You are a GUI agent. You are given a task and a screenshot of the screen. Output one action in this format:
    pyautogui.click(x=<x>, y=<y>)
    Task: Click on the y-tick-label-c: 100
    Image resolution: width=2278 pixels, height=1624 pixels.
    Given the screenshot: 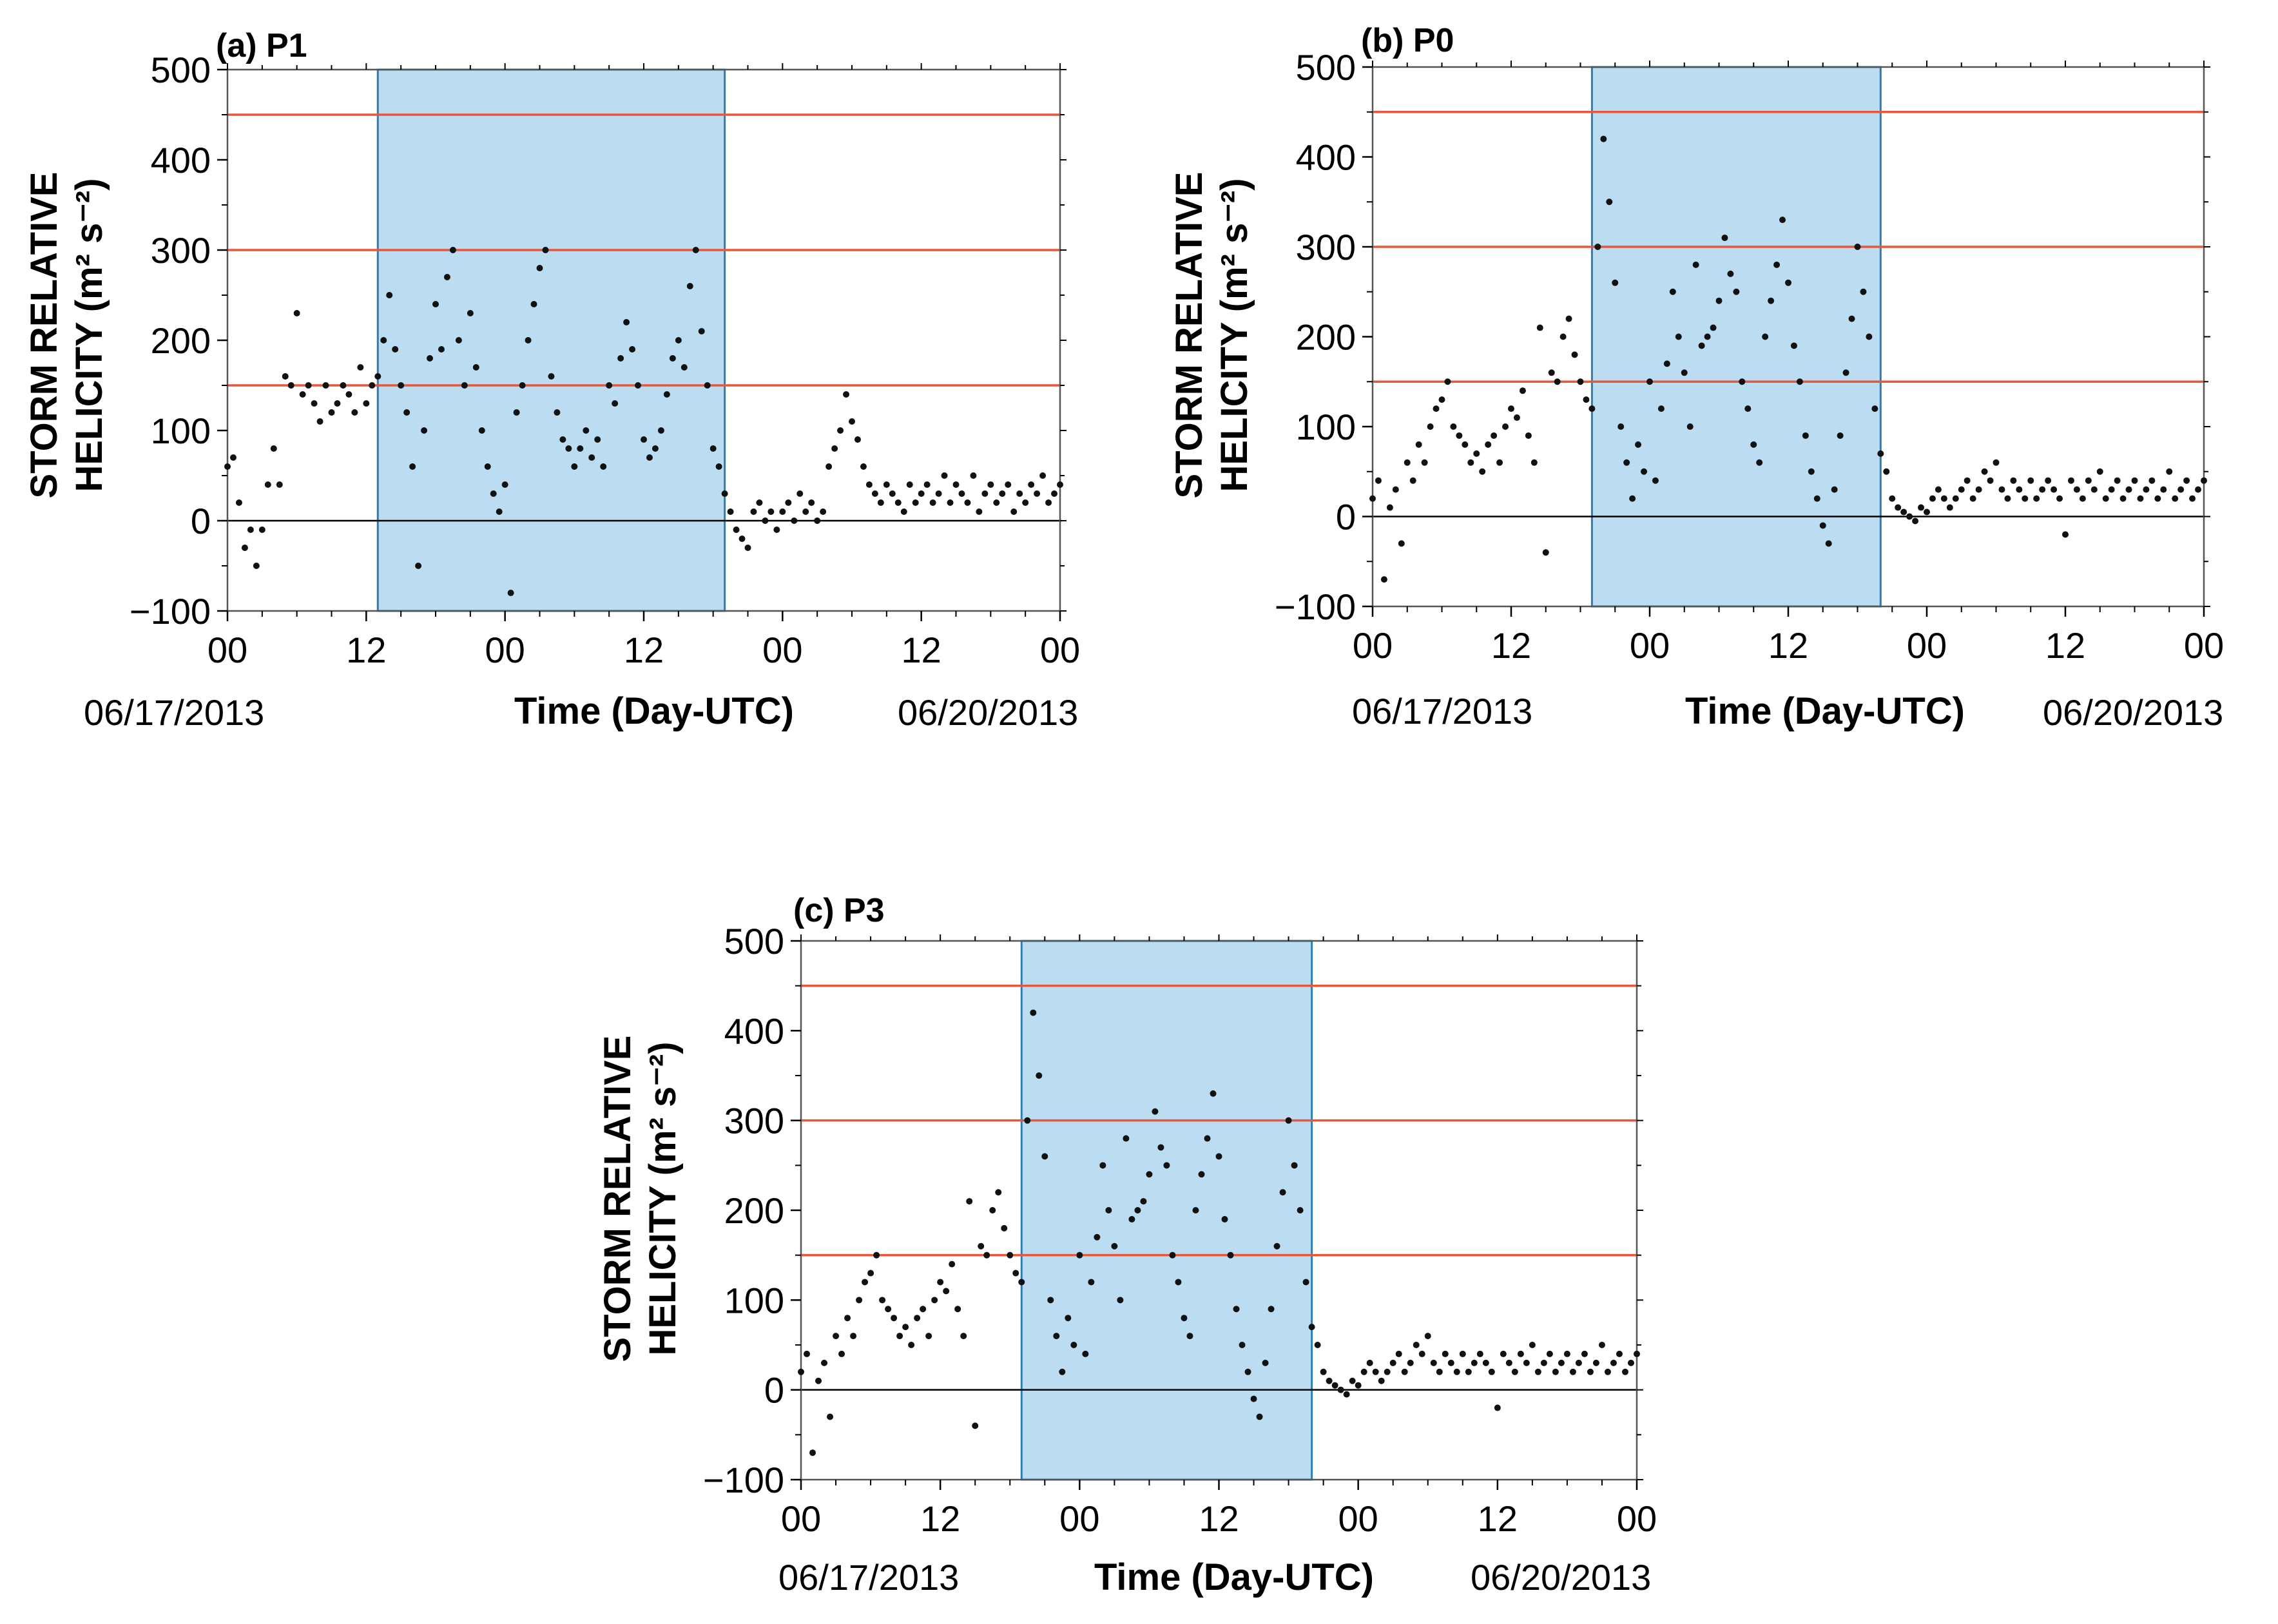 What is the action you would take?
    pyautogui.click(x=754, y=1300)
    